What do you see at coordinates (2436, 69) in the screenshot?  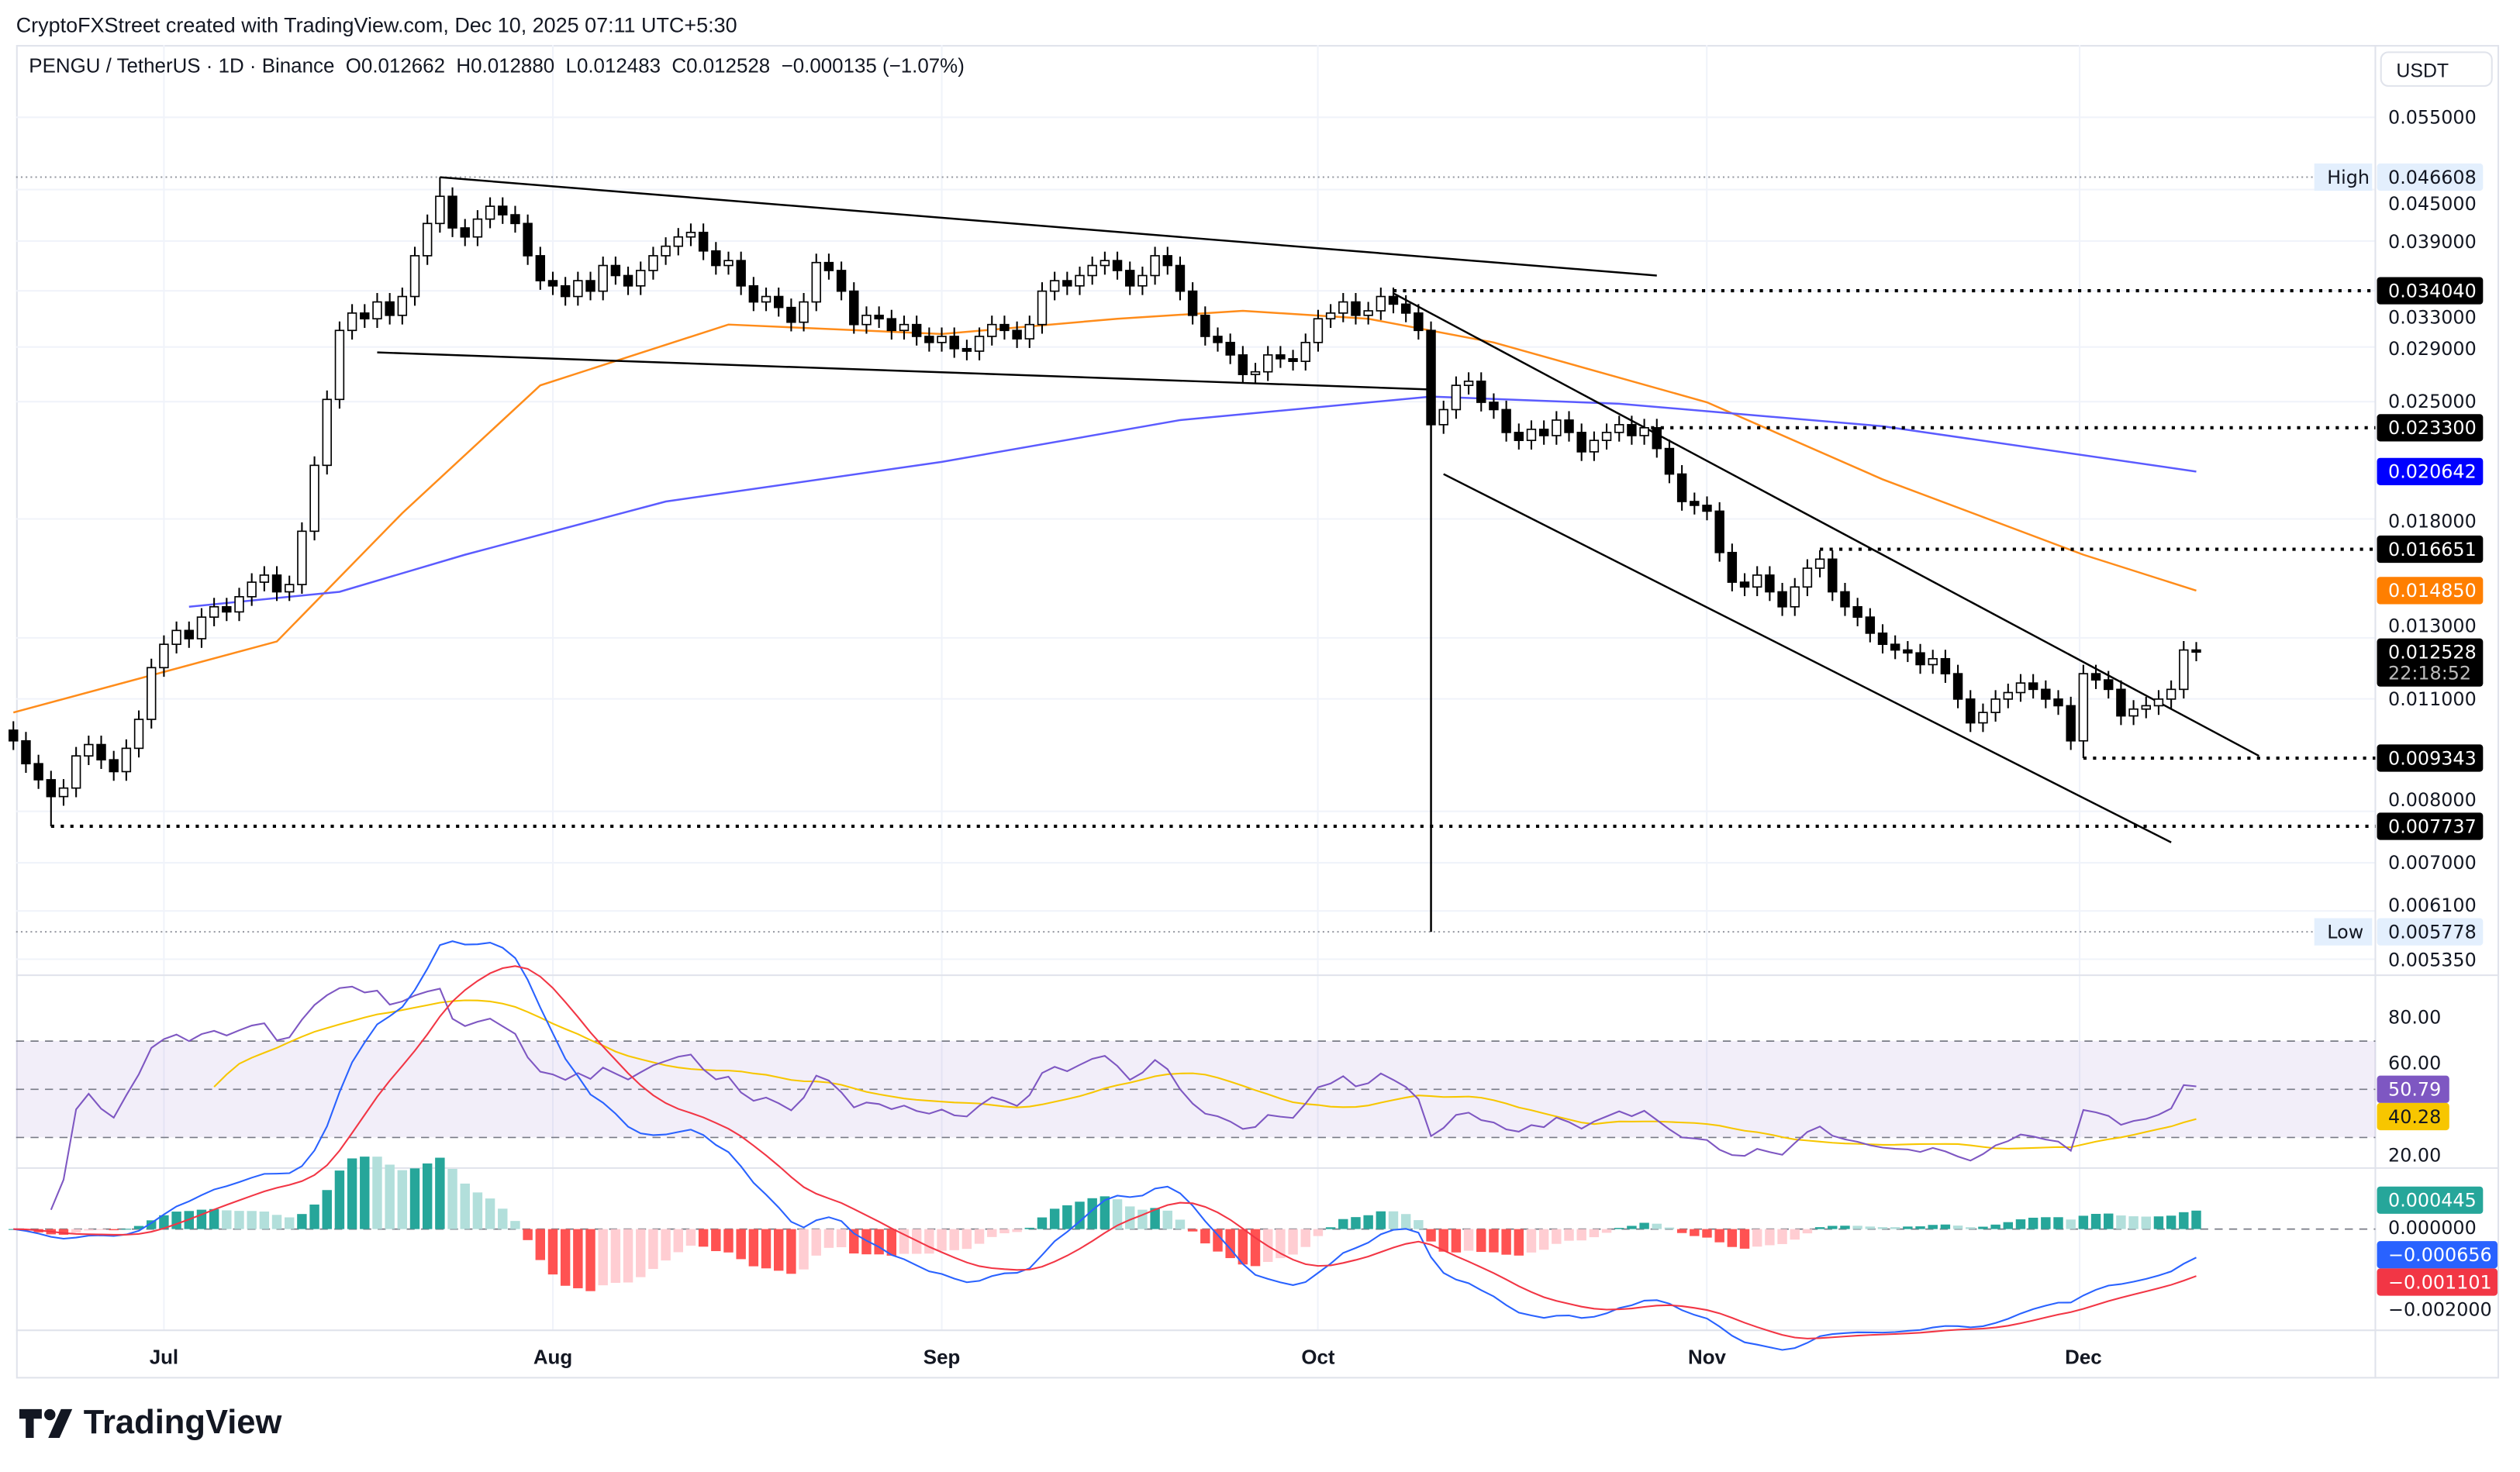 I see `currency-button: USDT` at bounding box center [2436, 69].